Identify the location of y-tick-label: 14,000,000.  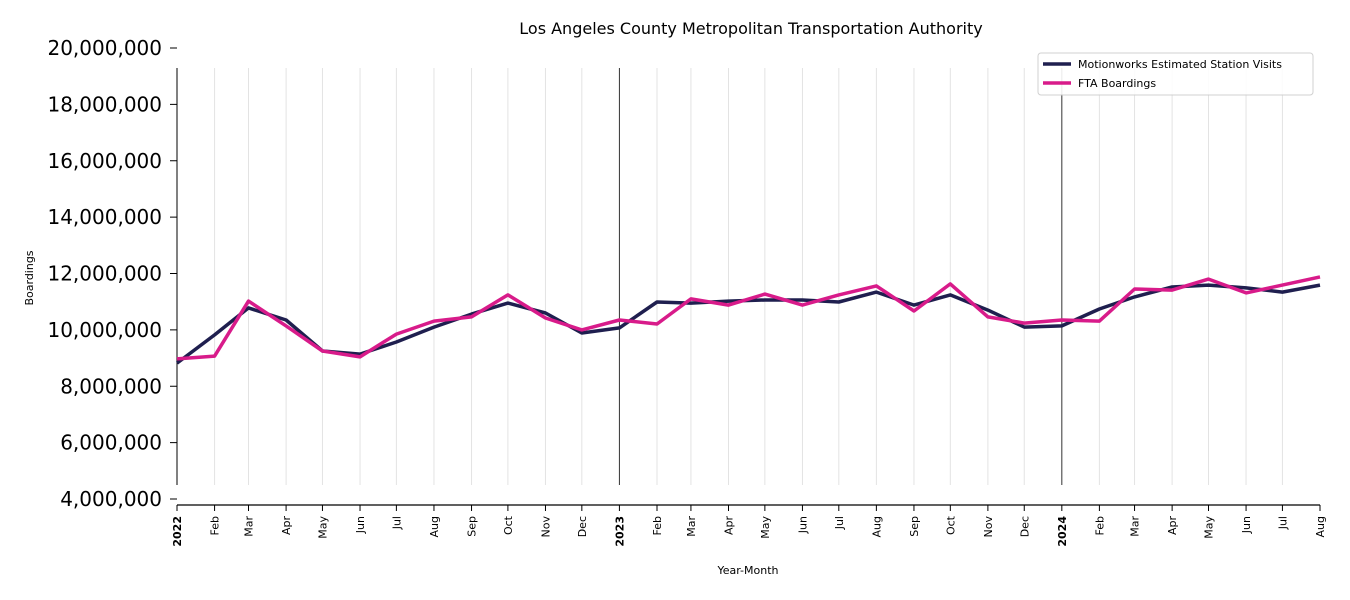
(104, 217).